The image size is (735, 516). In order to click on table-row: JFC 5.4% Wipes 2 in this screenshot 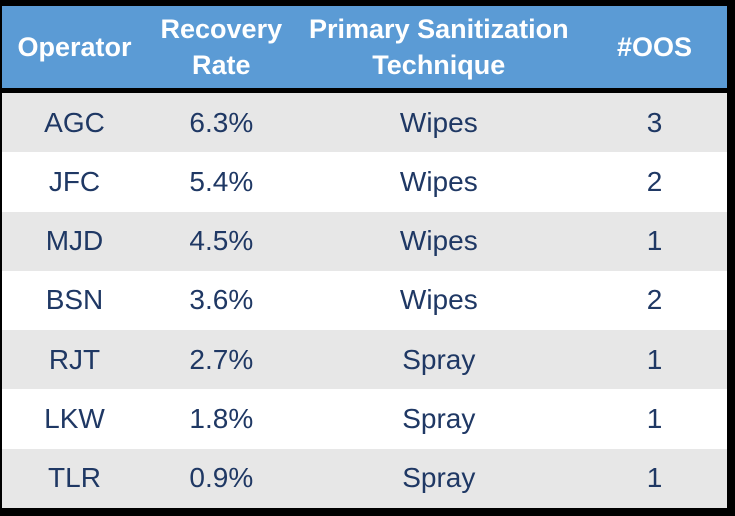, I will do `click(364, 182)`.